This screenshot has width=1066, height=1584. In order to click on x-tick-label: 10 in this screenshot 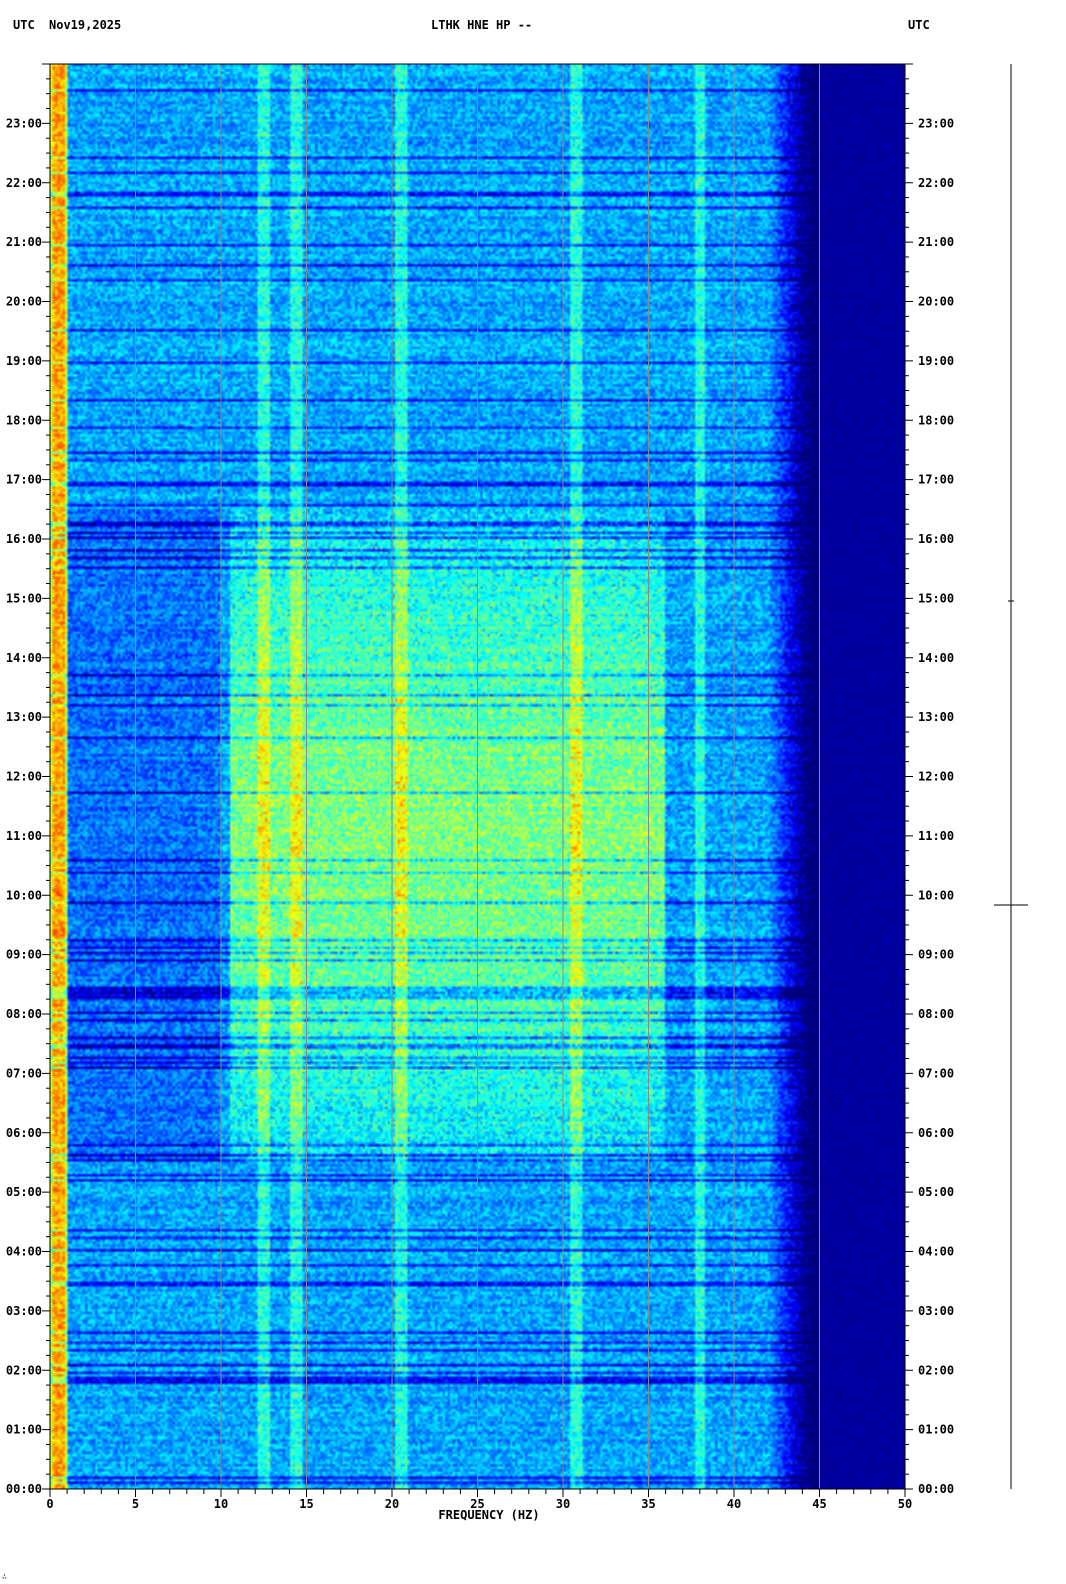, I will do `click(221, 1504)`.